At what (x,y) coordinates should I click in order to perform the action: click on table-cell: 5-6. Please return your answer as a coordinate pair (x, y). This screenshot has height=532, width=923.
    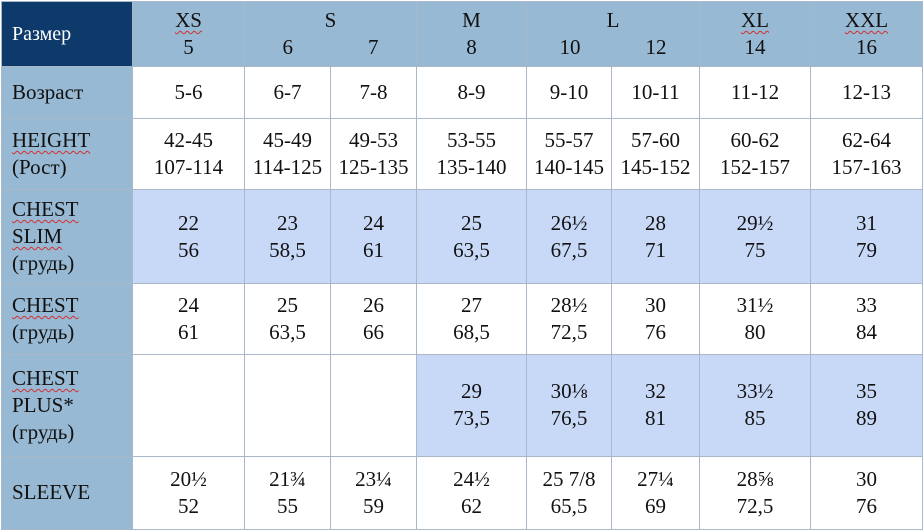
    Looking at the image, I should click on (188, 92).